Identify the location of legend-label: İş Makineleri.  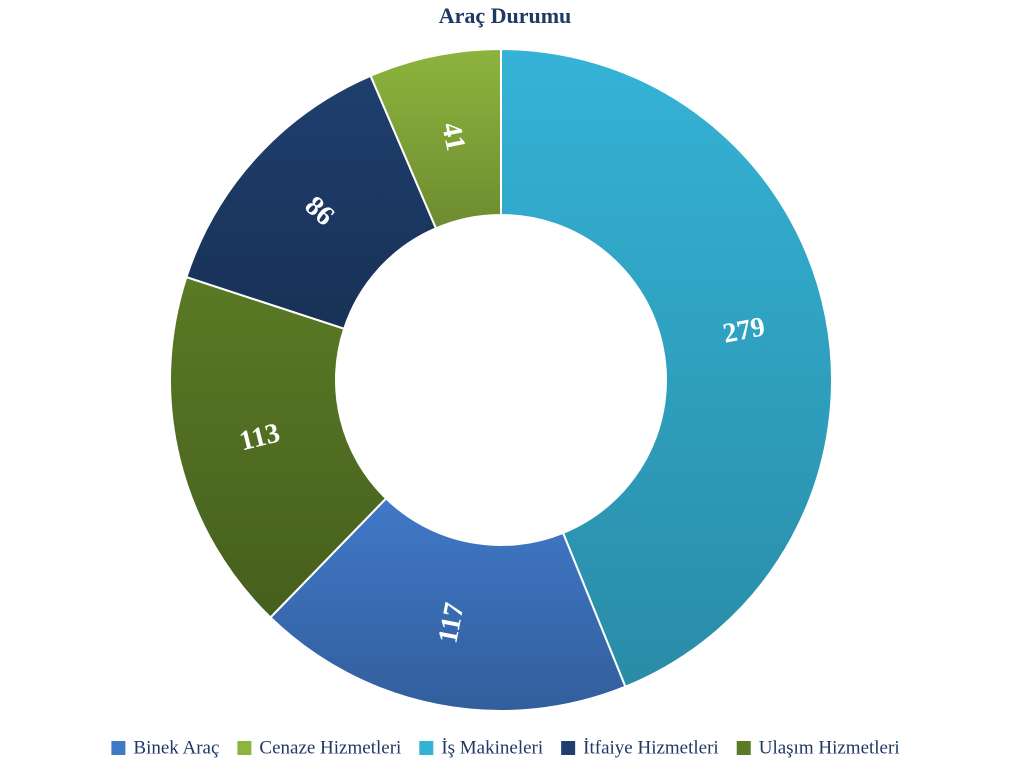
(492, 747).